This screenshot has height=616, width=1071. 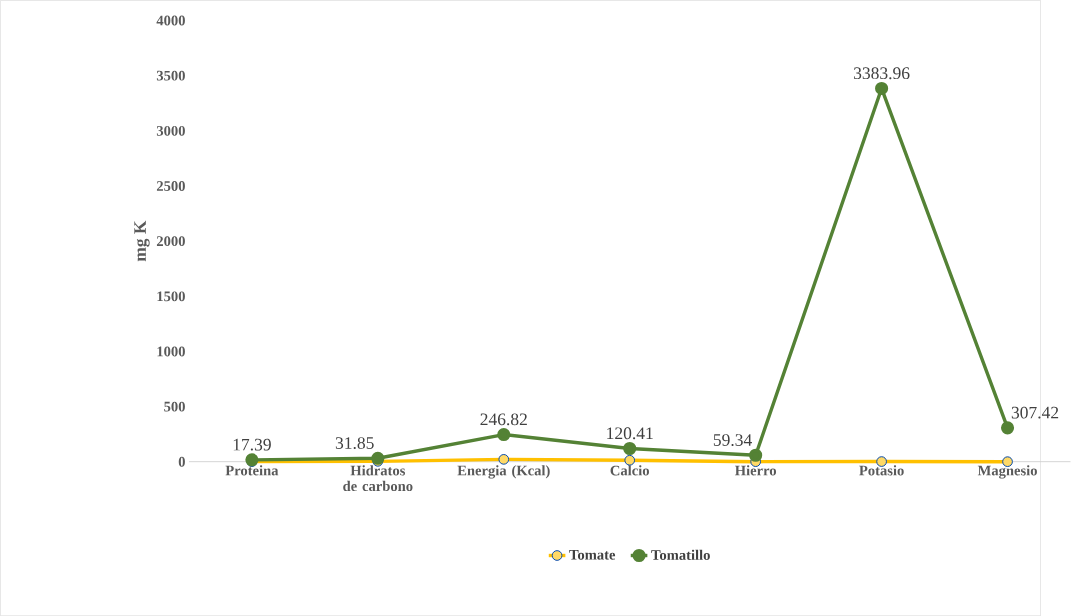 I want to click on x-tick-label: Hierro, so click(x=755, y=470).